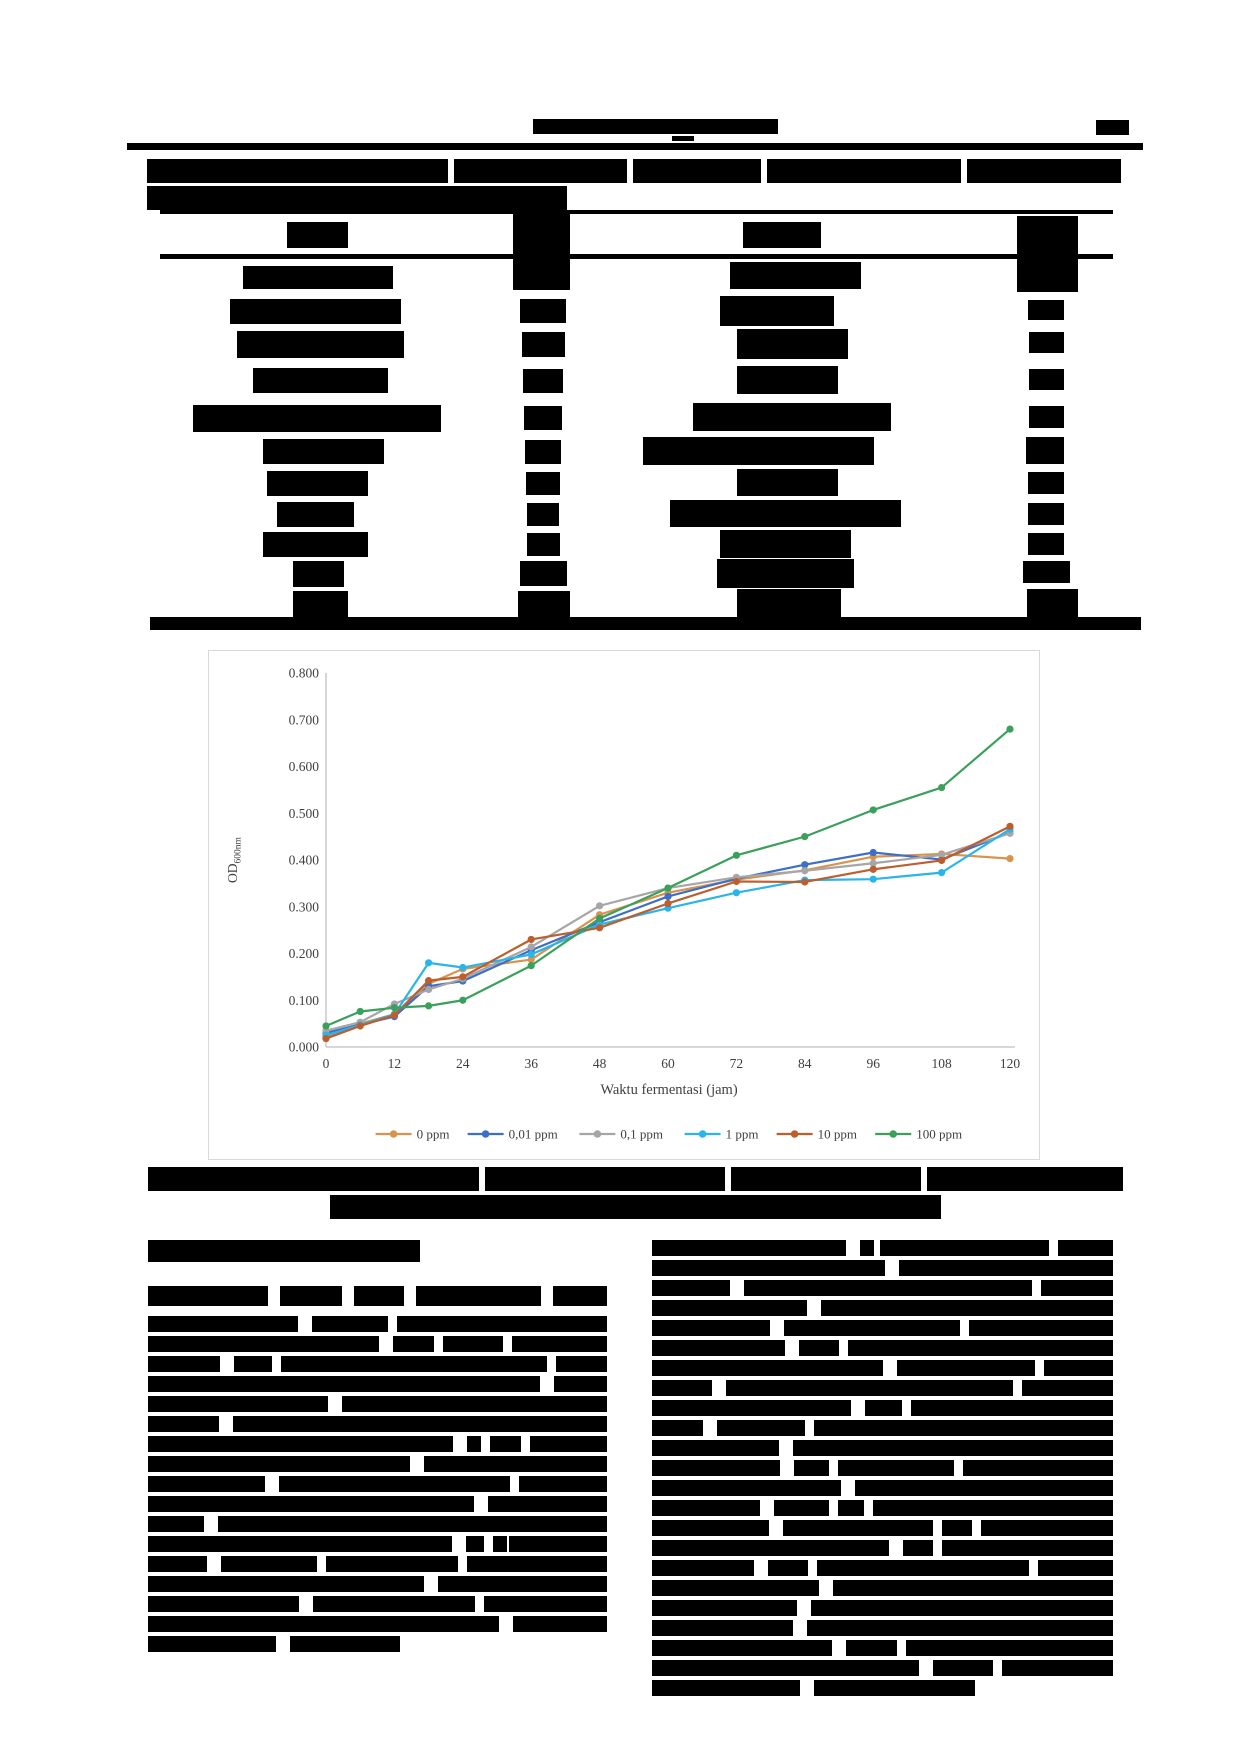 The height and width of the screenshot is (1754, 1240). Describe the element at coordinates (304, 906) in the screenshot. I see `y-tick-label: 0.300` at that location.